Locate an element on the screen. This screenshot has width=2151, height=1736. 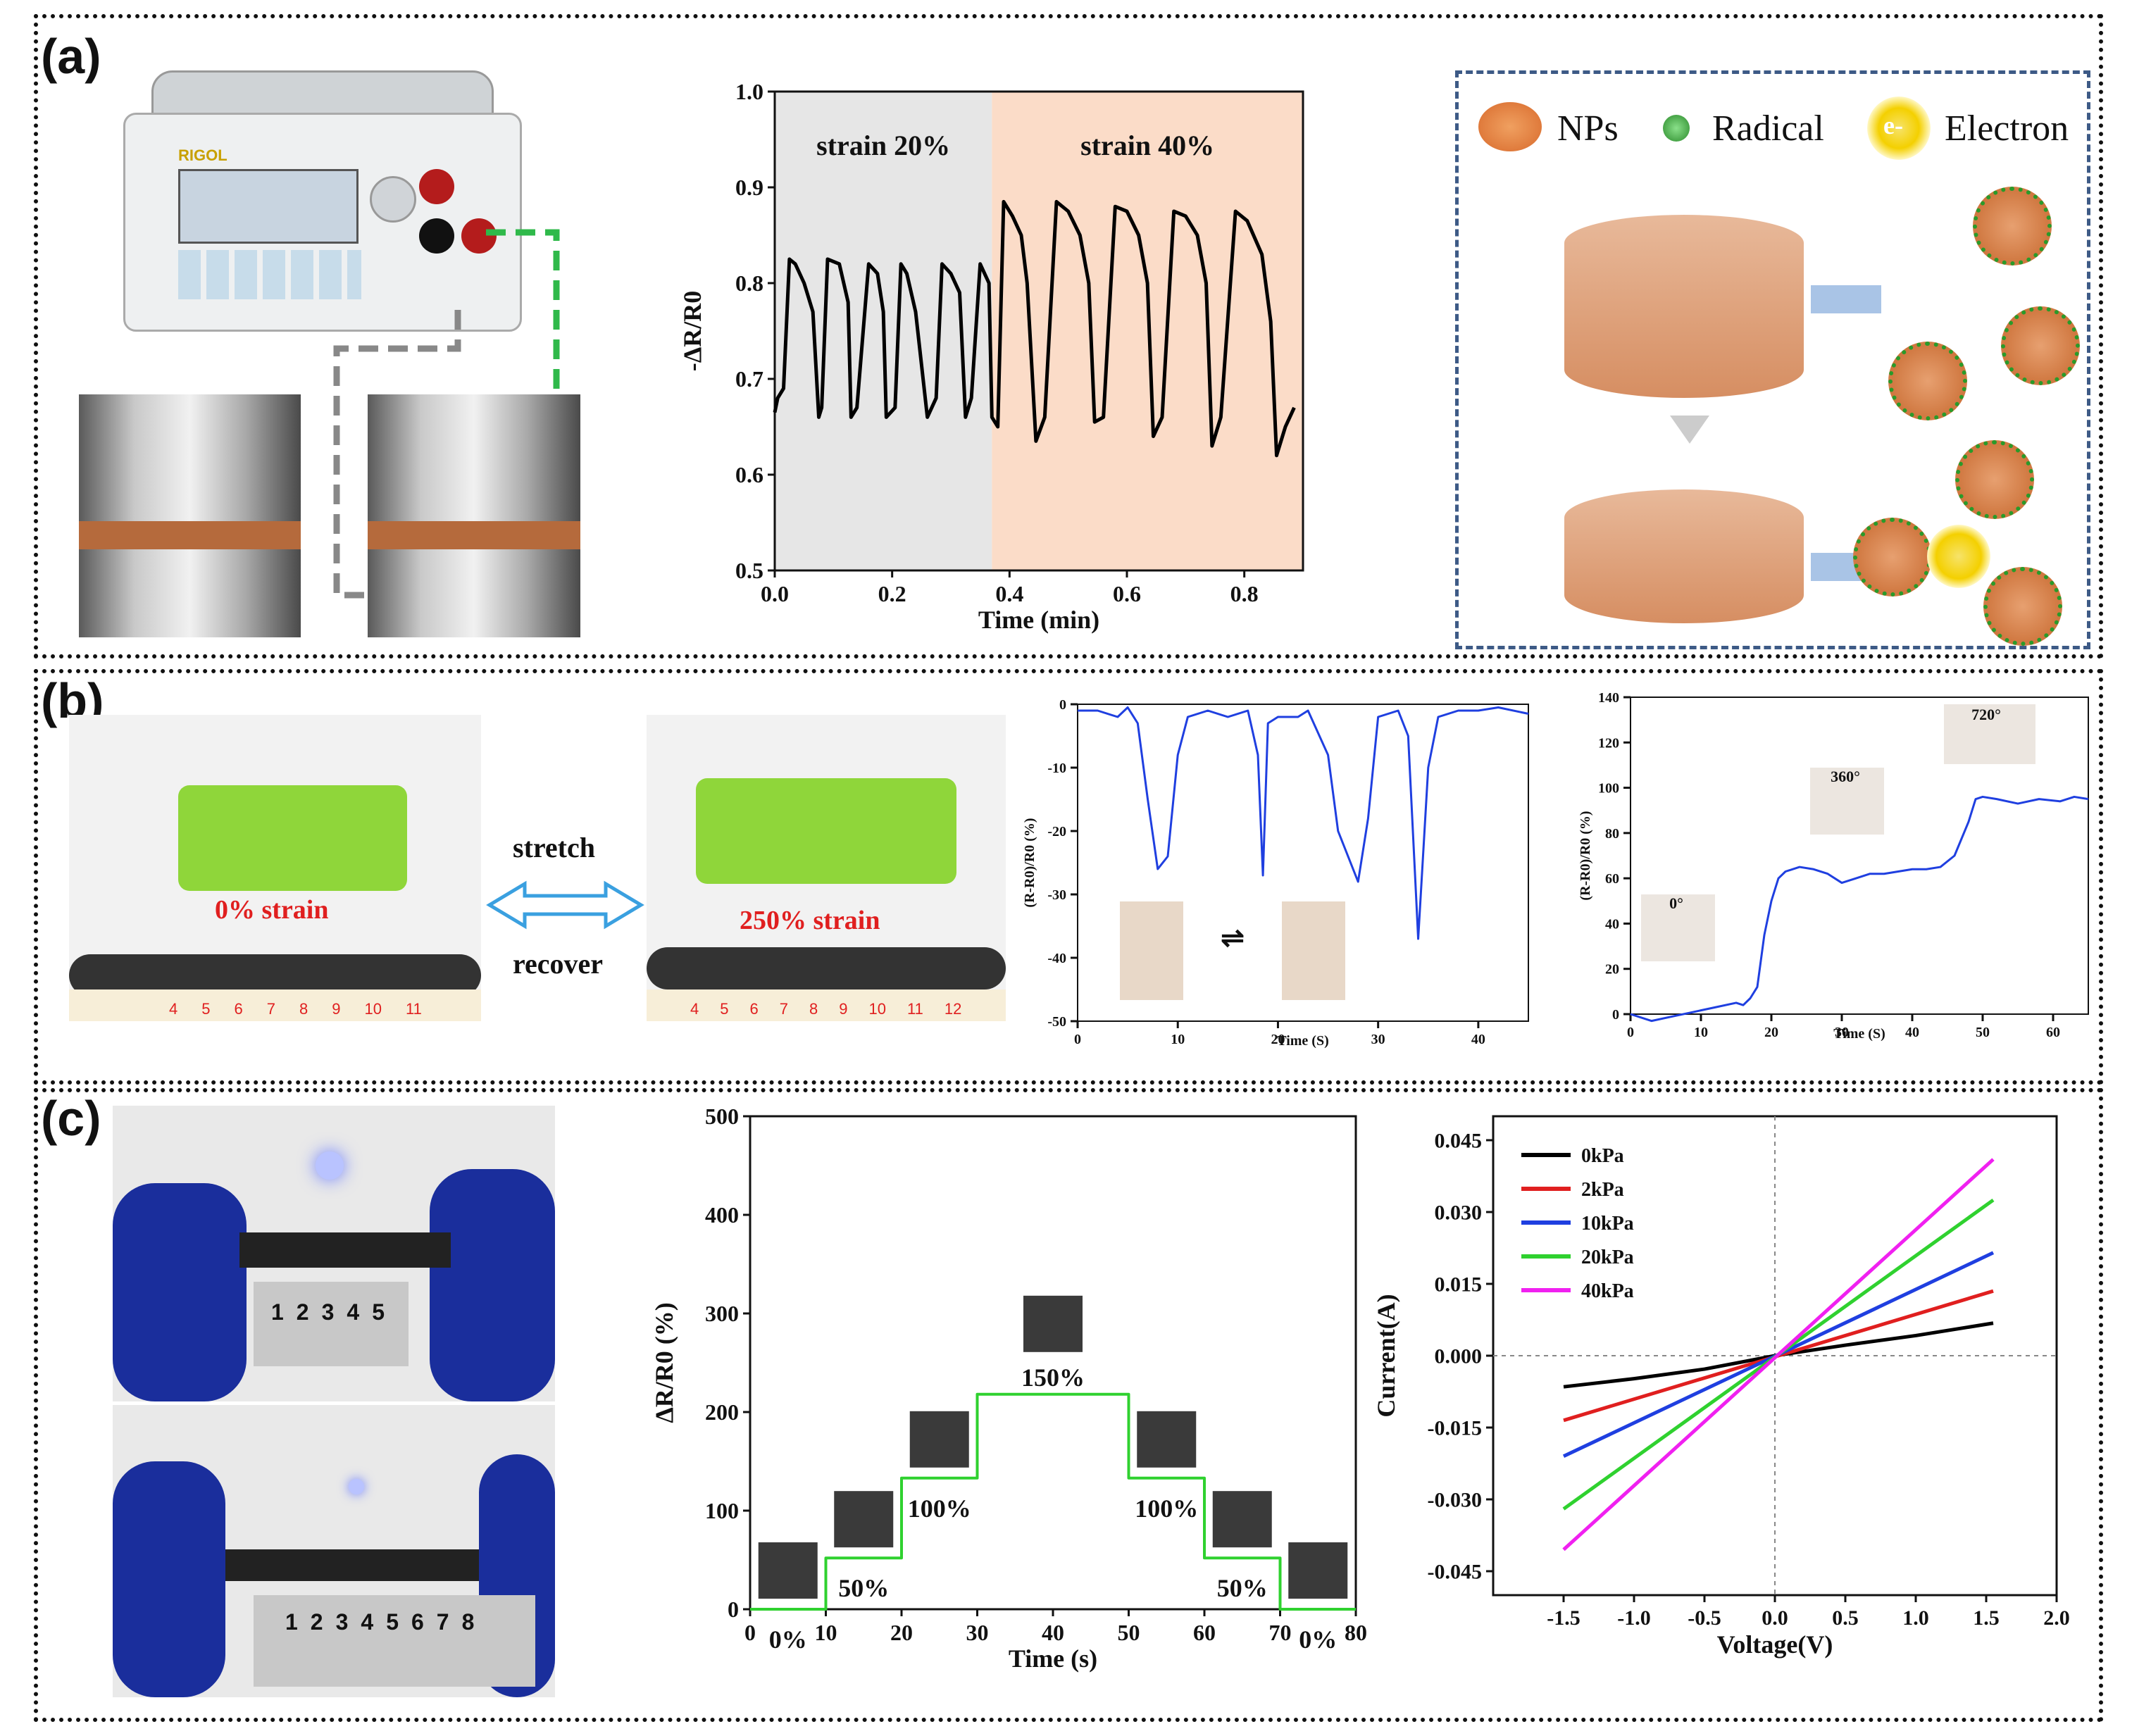
ruler-tick: 11 is located at coordinates (914, 1009).